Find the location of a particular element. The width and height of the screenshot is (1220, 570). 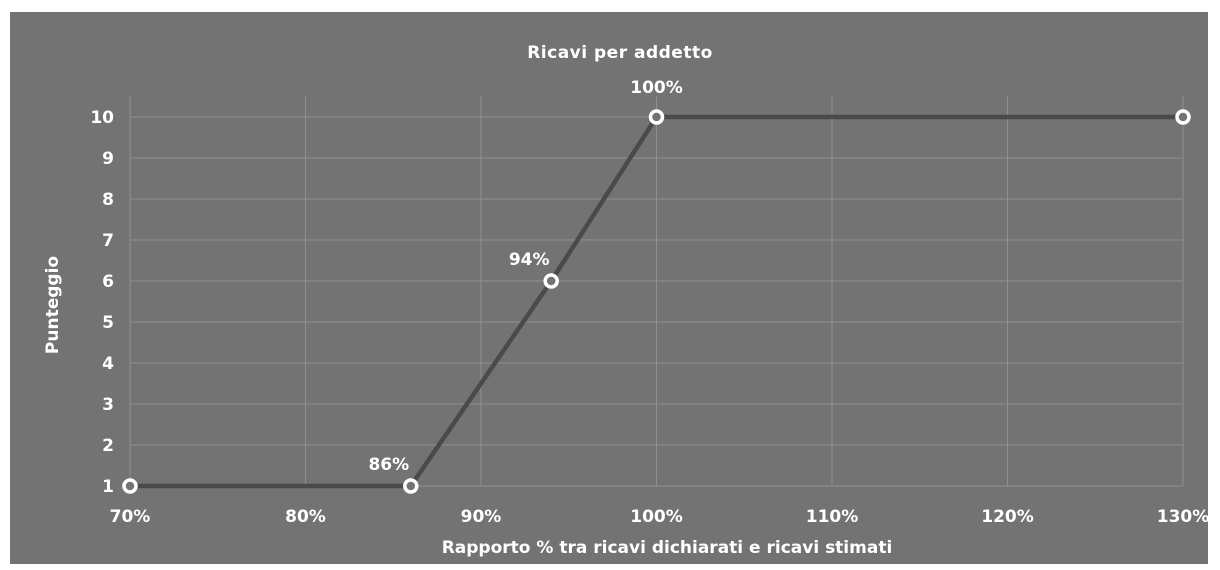

data-label-1: 86% is located at coordinates (388, 465).